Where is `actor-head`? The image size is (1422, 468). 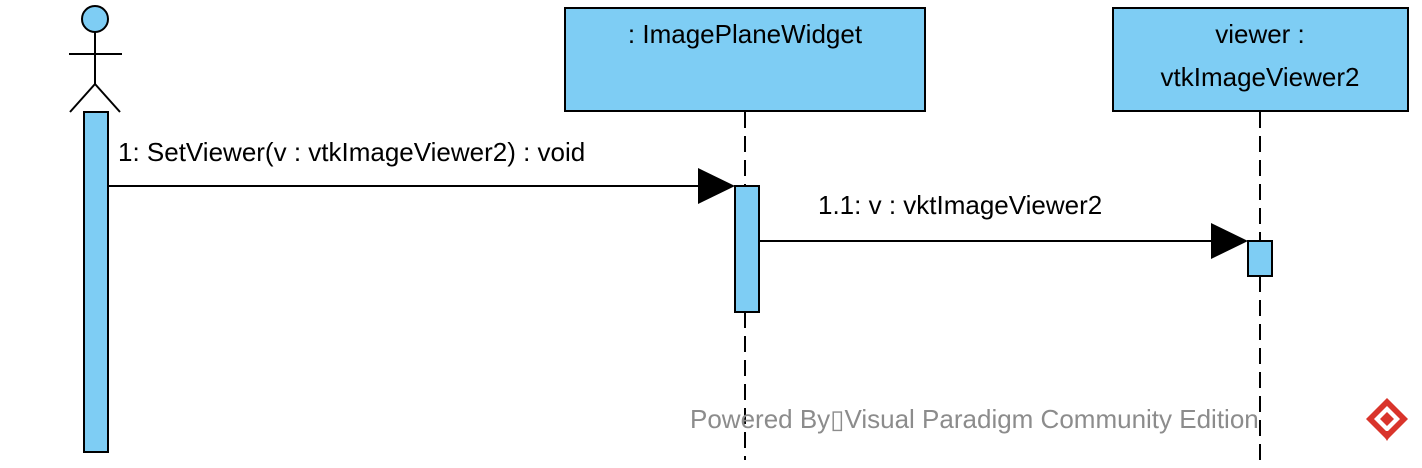
actor-head is located at coordinates (95, 19).